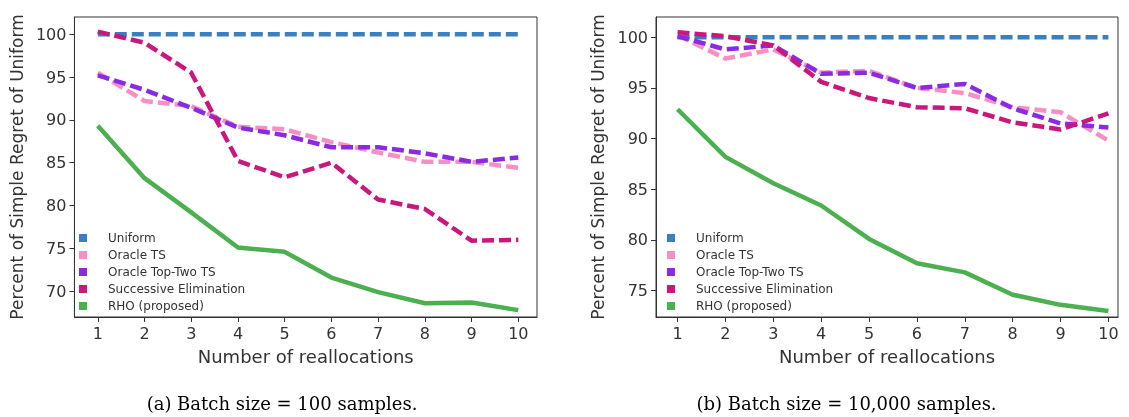 The image size is (1129, 417). What do you see at coordinates (282, 403) in the screenshot?
I see `text: (a) Batch size = 100 samples.` at bounding box center [282, 403].